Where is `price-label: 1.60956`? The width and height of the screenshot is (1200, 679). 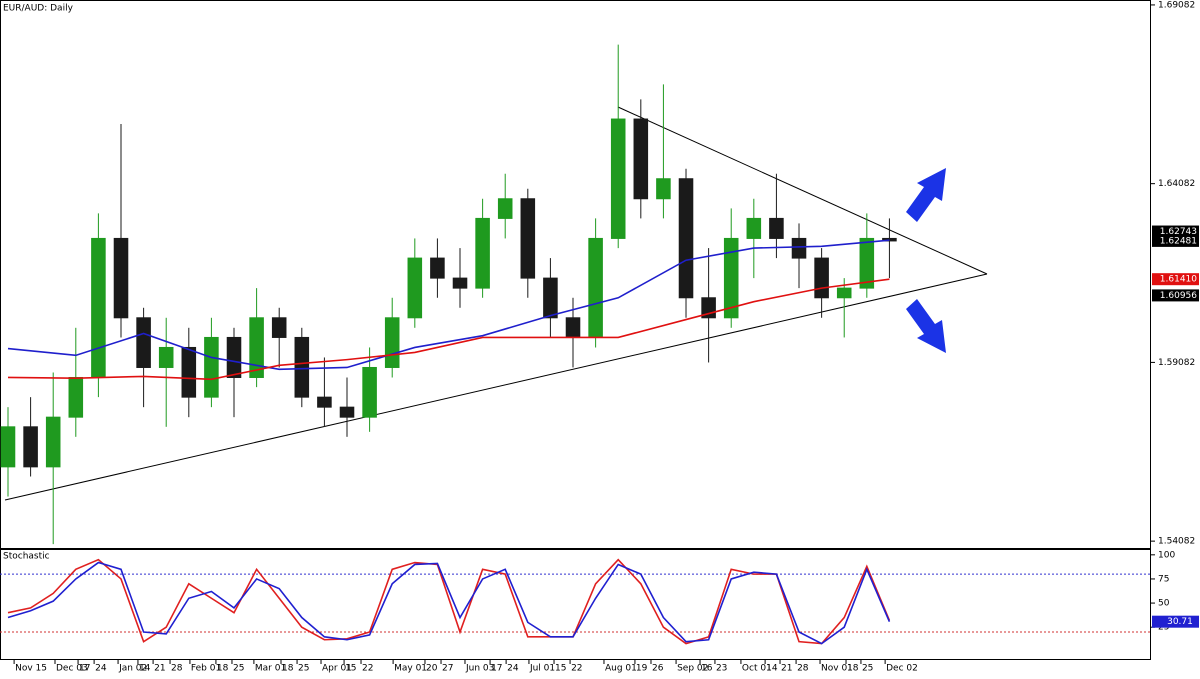 price-label: 1.60956 is located at coordinates (1178, 296).